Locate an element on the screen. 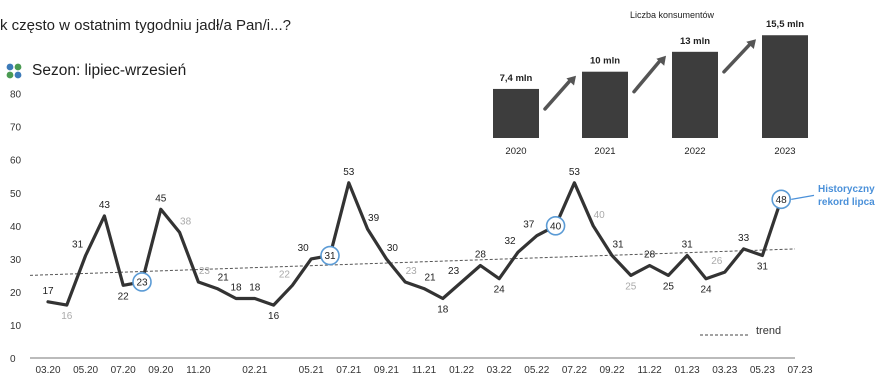  annotation-leader is located at coordinates (803, 197).